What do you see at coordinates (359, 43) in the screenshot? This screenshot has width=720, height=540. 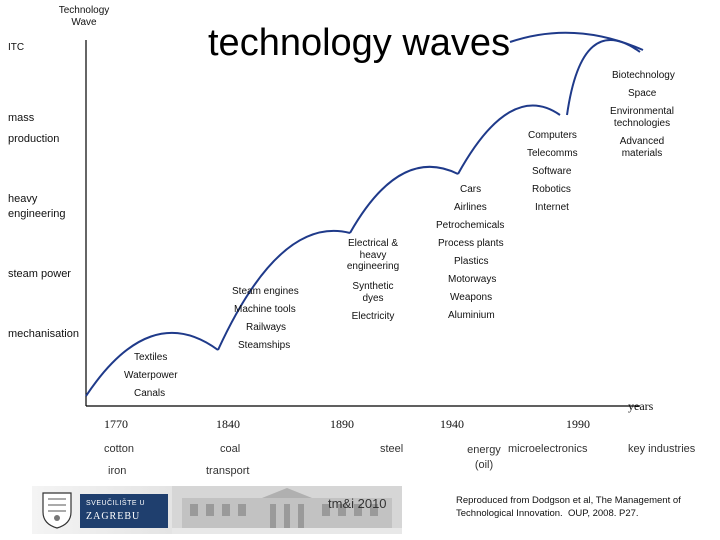 I see `page-title: technology waves` at bounding box center [359, 43].